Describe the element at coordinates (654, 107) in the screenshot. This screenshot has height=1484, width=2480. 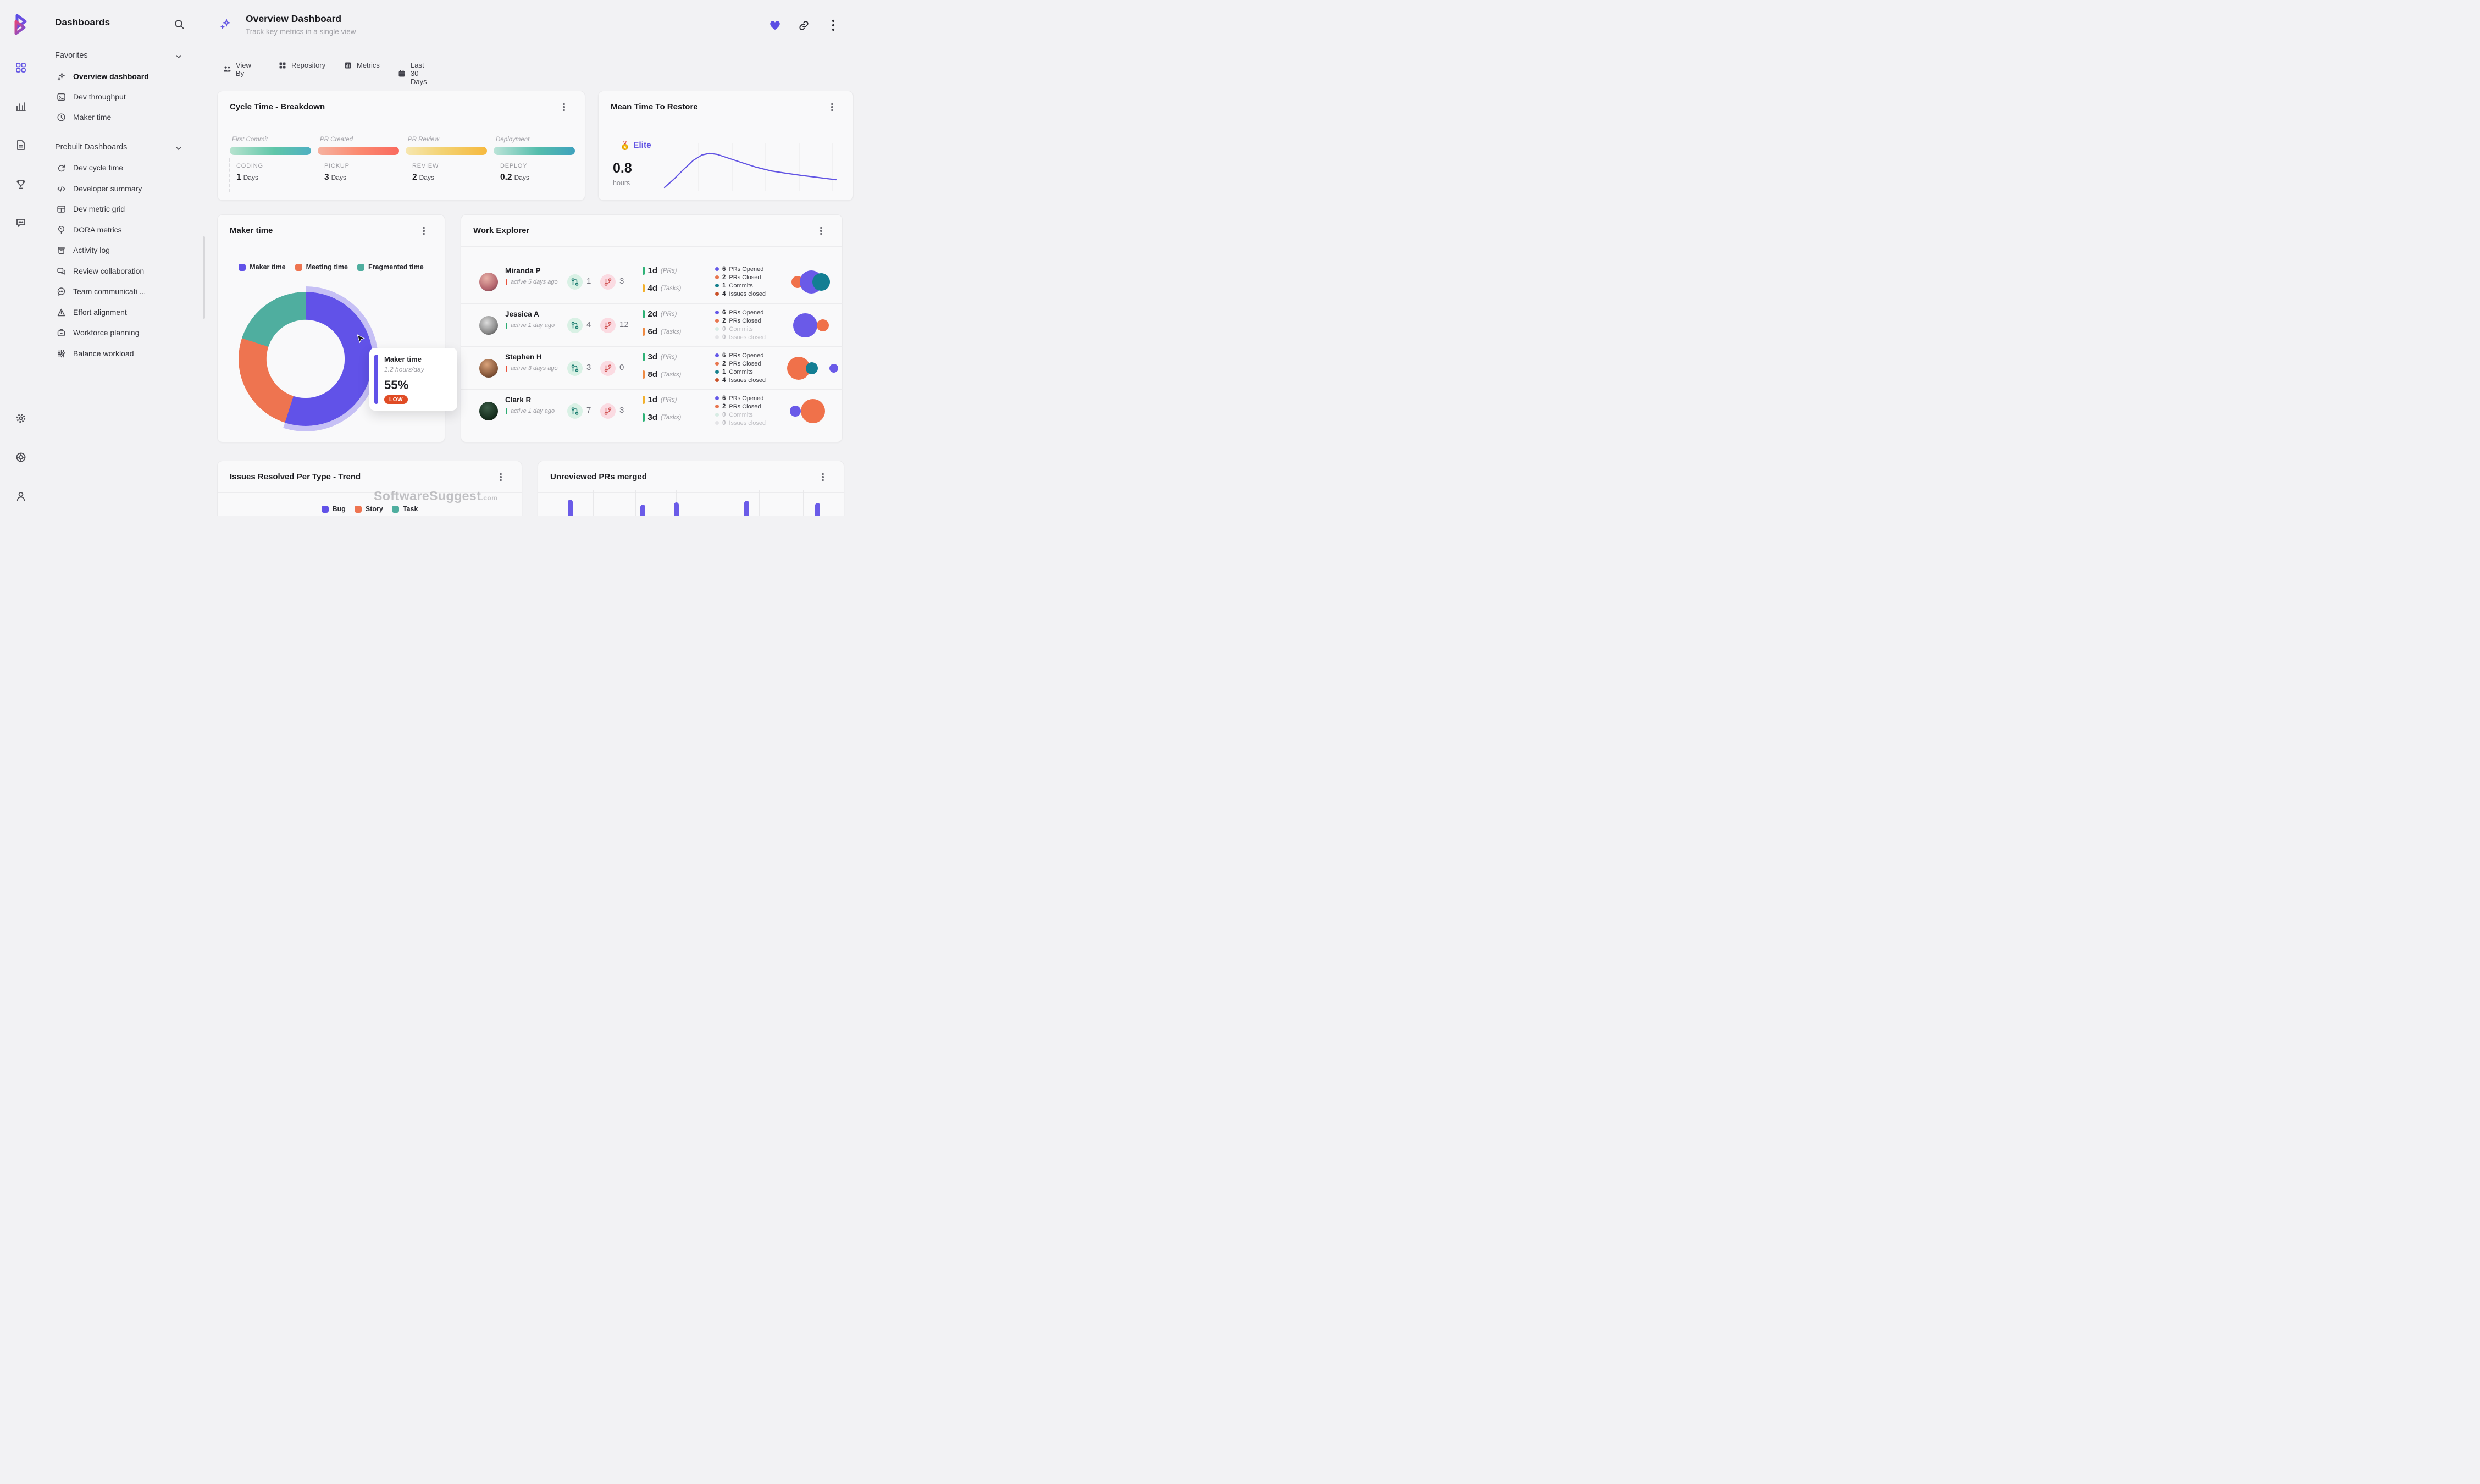
I see `card-title: Mean Time To Restore` at that location.